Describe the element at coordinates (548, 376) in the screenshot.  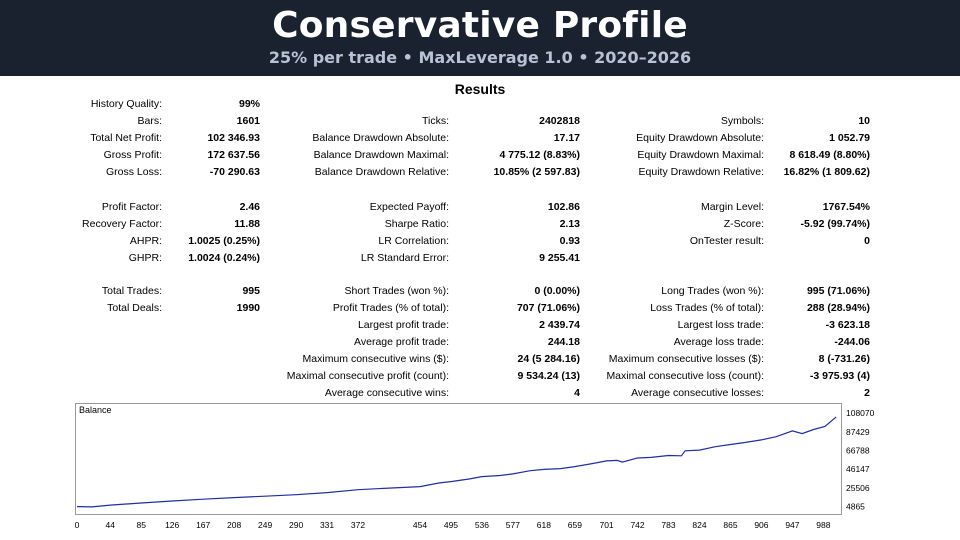
I see `stat-value-maximal-consec-profit: 9 534.24 (13)` at that location.